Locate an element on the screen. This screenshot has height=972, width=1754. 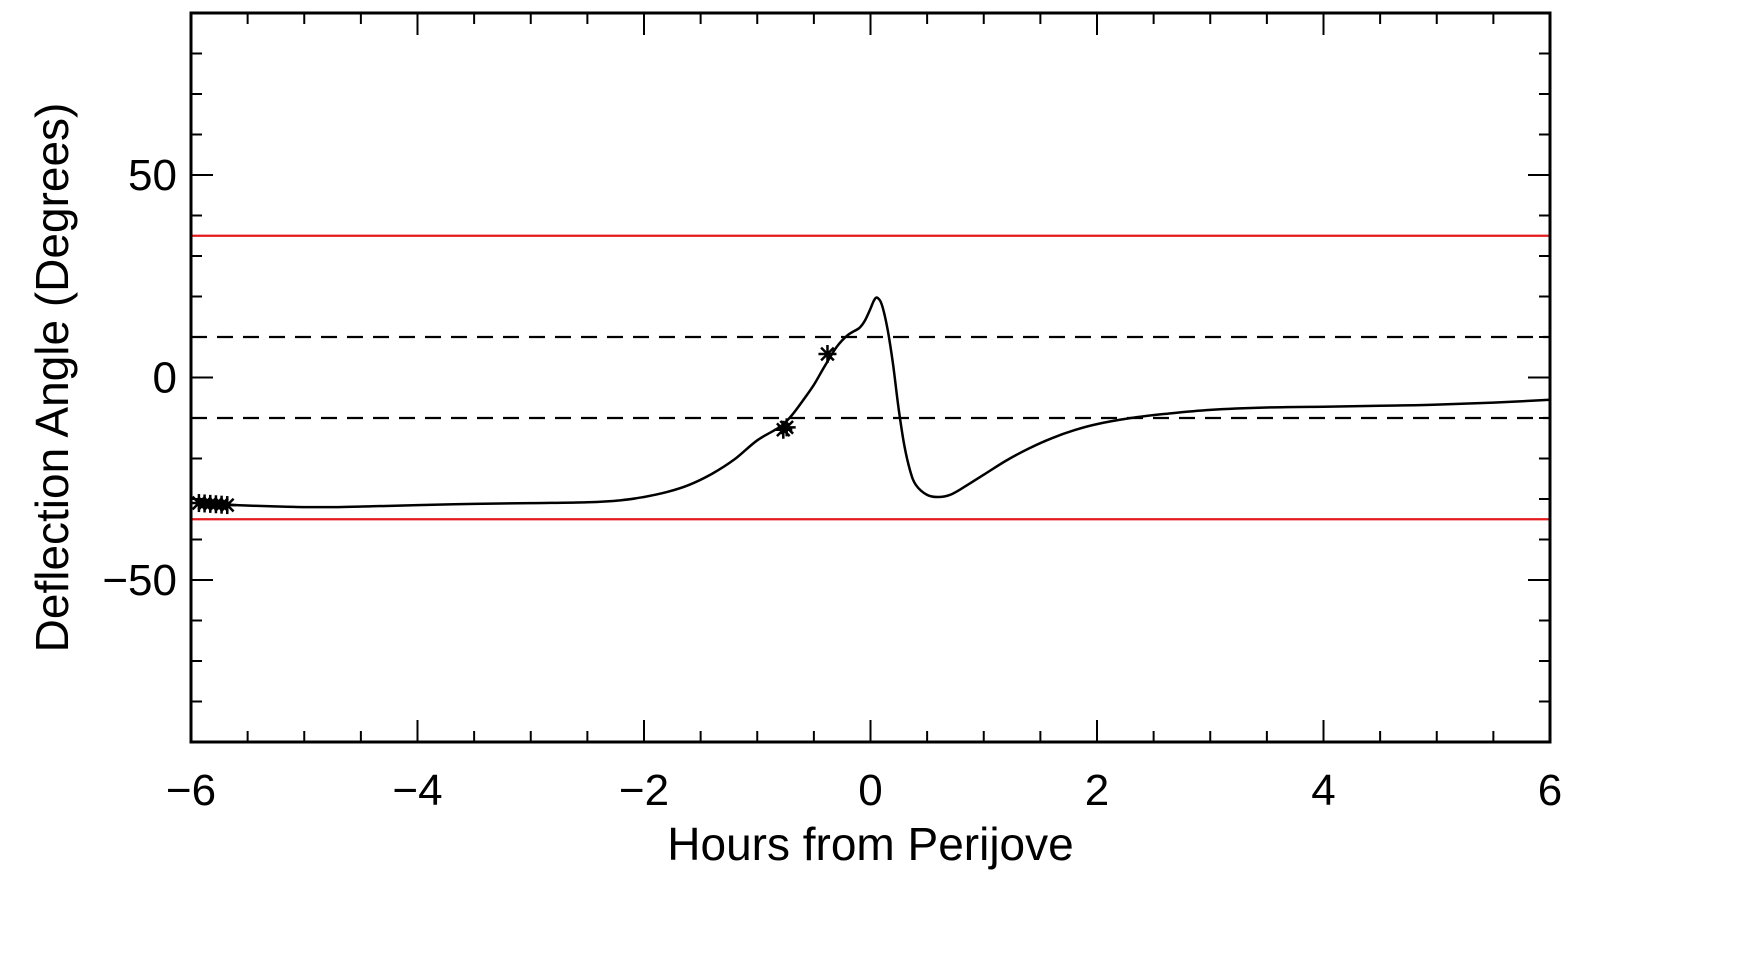
x-tick-label: 4 is located at coordinates (1323, 790).